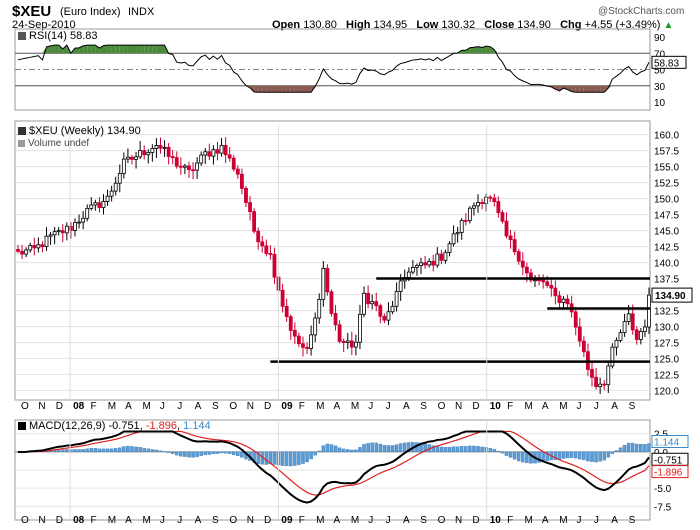 This screenshot has width=700, height=530. Describe the element at coordinates (90, 12) in the screenshot. I see `symbol-name: (Euro Index)` at that location.